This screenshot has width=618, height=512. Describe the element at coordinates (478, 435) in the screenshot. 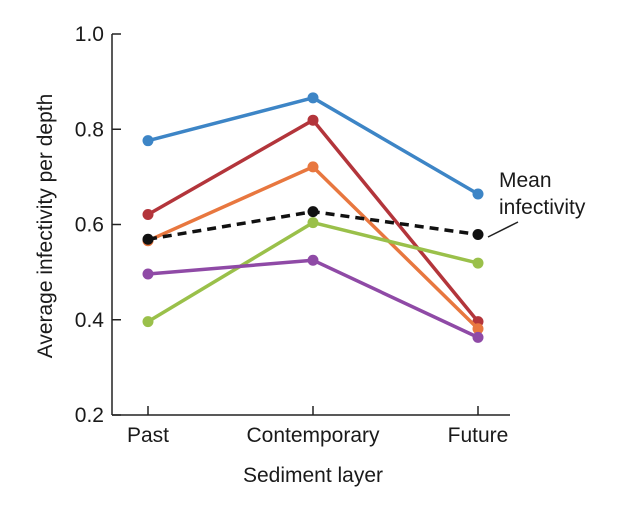

I see `x-tick-label: Future` at that location.